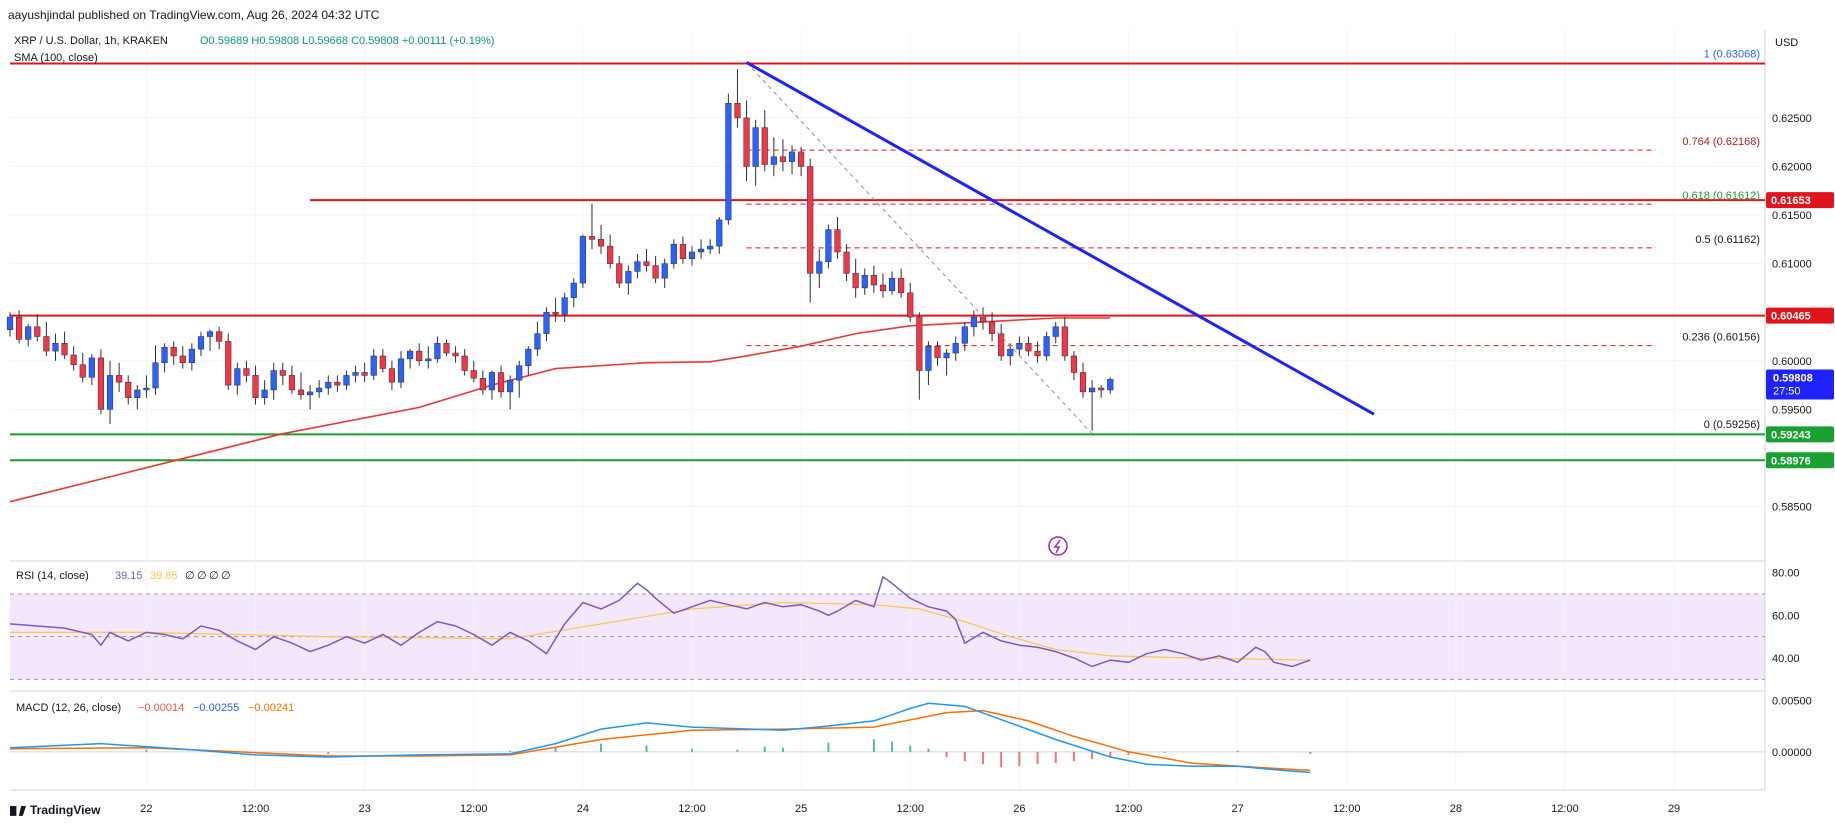  What do you see at coordinates (91, 41) in the screenshot?
I see `symbol-title: XRP / U.S. Dollar, 1h, KRAKEN` at bounding box center [91, 41].